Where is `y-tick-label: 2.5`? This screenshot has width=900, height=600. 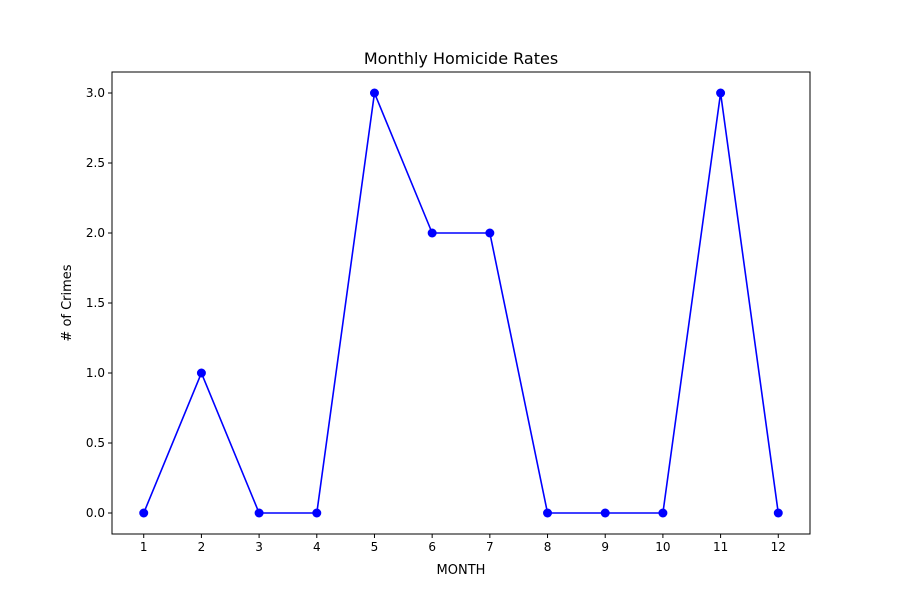
y-tick-label: 2.5 is located at coordinates (95, 163).